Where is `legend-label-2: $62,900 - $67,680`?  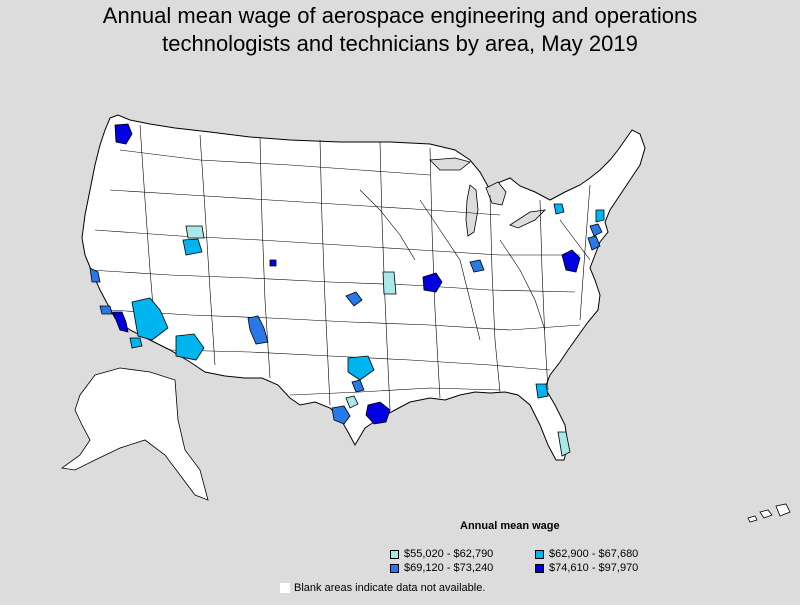
legend-label-2: $62,900 - $67,680 is located at coordinates (594, 554).